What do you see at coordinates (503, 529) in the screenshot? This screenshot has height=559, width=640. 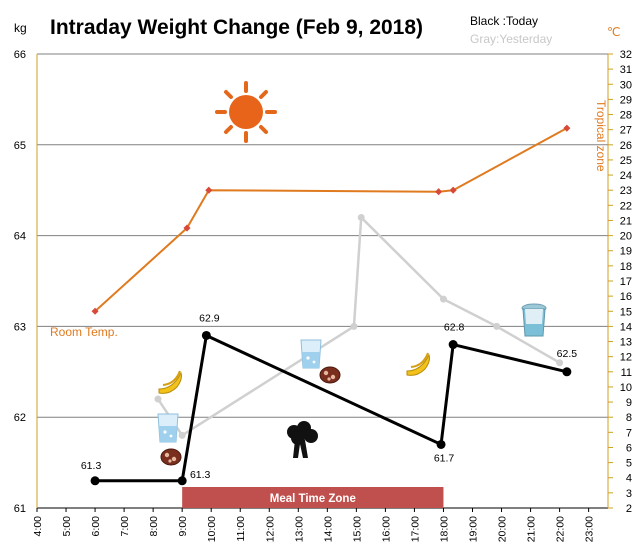 I see `x-tick-label: 20:00` at bounding box center [503, 529].